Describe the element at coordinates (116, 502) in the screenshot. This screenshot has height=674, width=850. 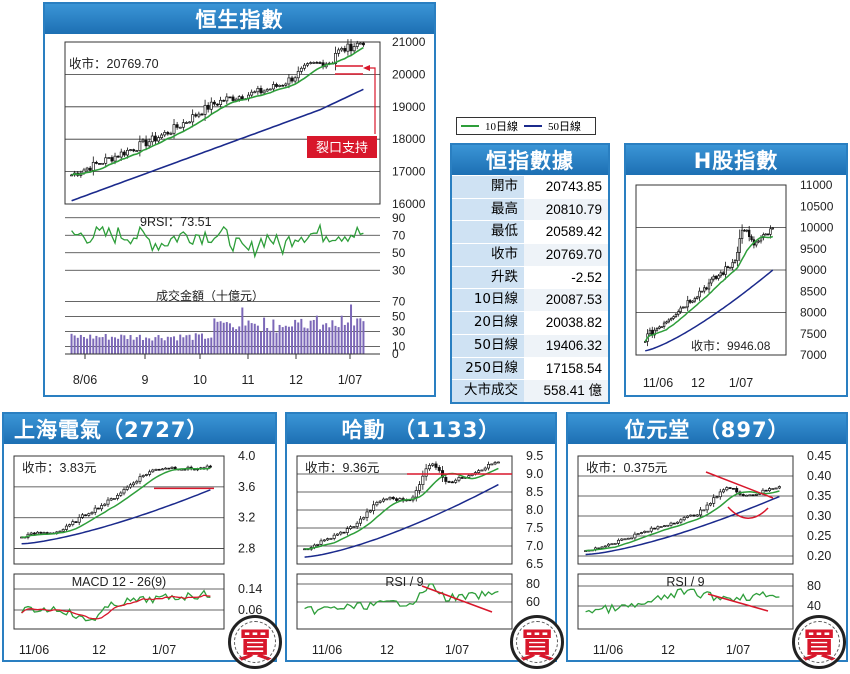
I see `s1-ma10-line` at that location.